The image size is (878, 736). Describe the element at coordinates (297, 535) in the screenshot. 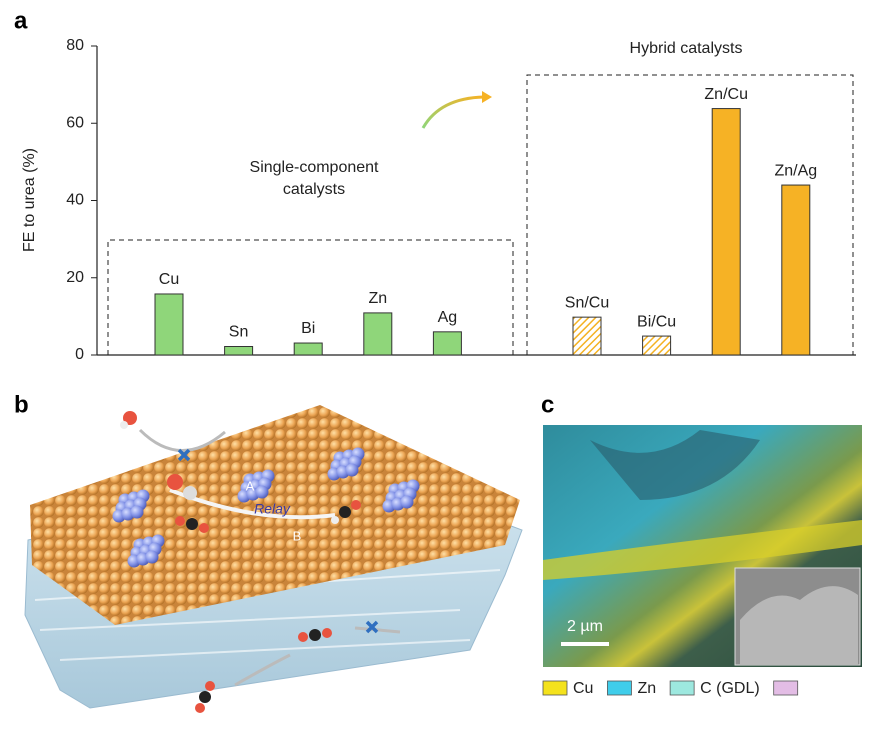

I see `route-label: B` at that location.